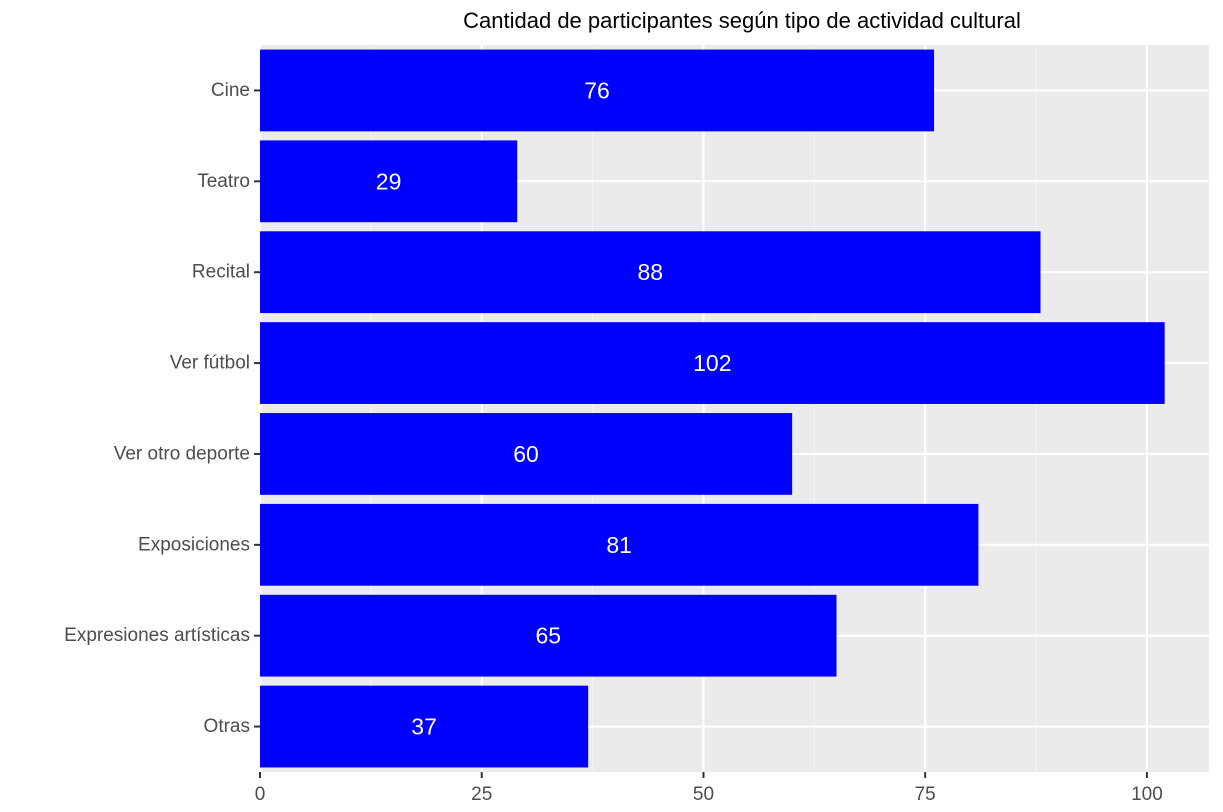 The height and width of the screenshot is (812, 1223). What do you see at coordinates (227, 726) in the screenshot?
I see `y-tick-label: Otras` at bounding box center [227, 726].